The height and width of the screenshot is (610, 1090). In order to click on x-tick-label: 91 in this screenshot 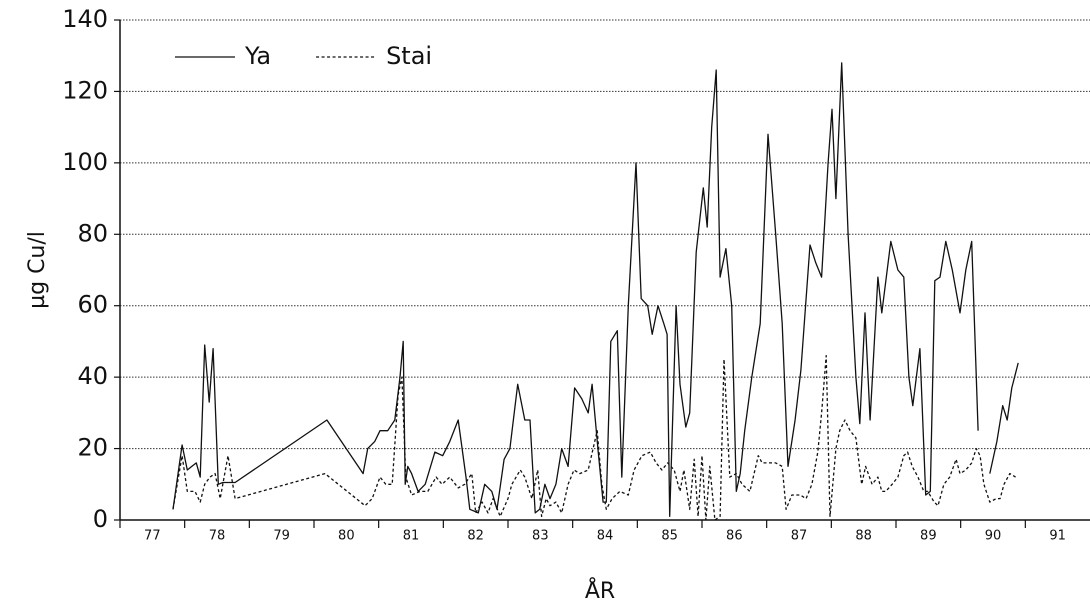, I will do `click(1057, 536)`.